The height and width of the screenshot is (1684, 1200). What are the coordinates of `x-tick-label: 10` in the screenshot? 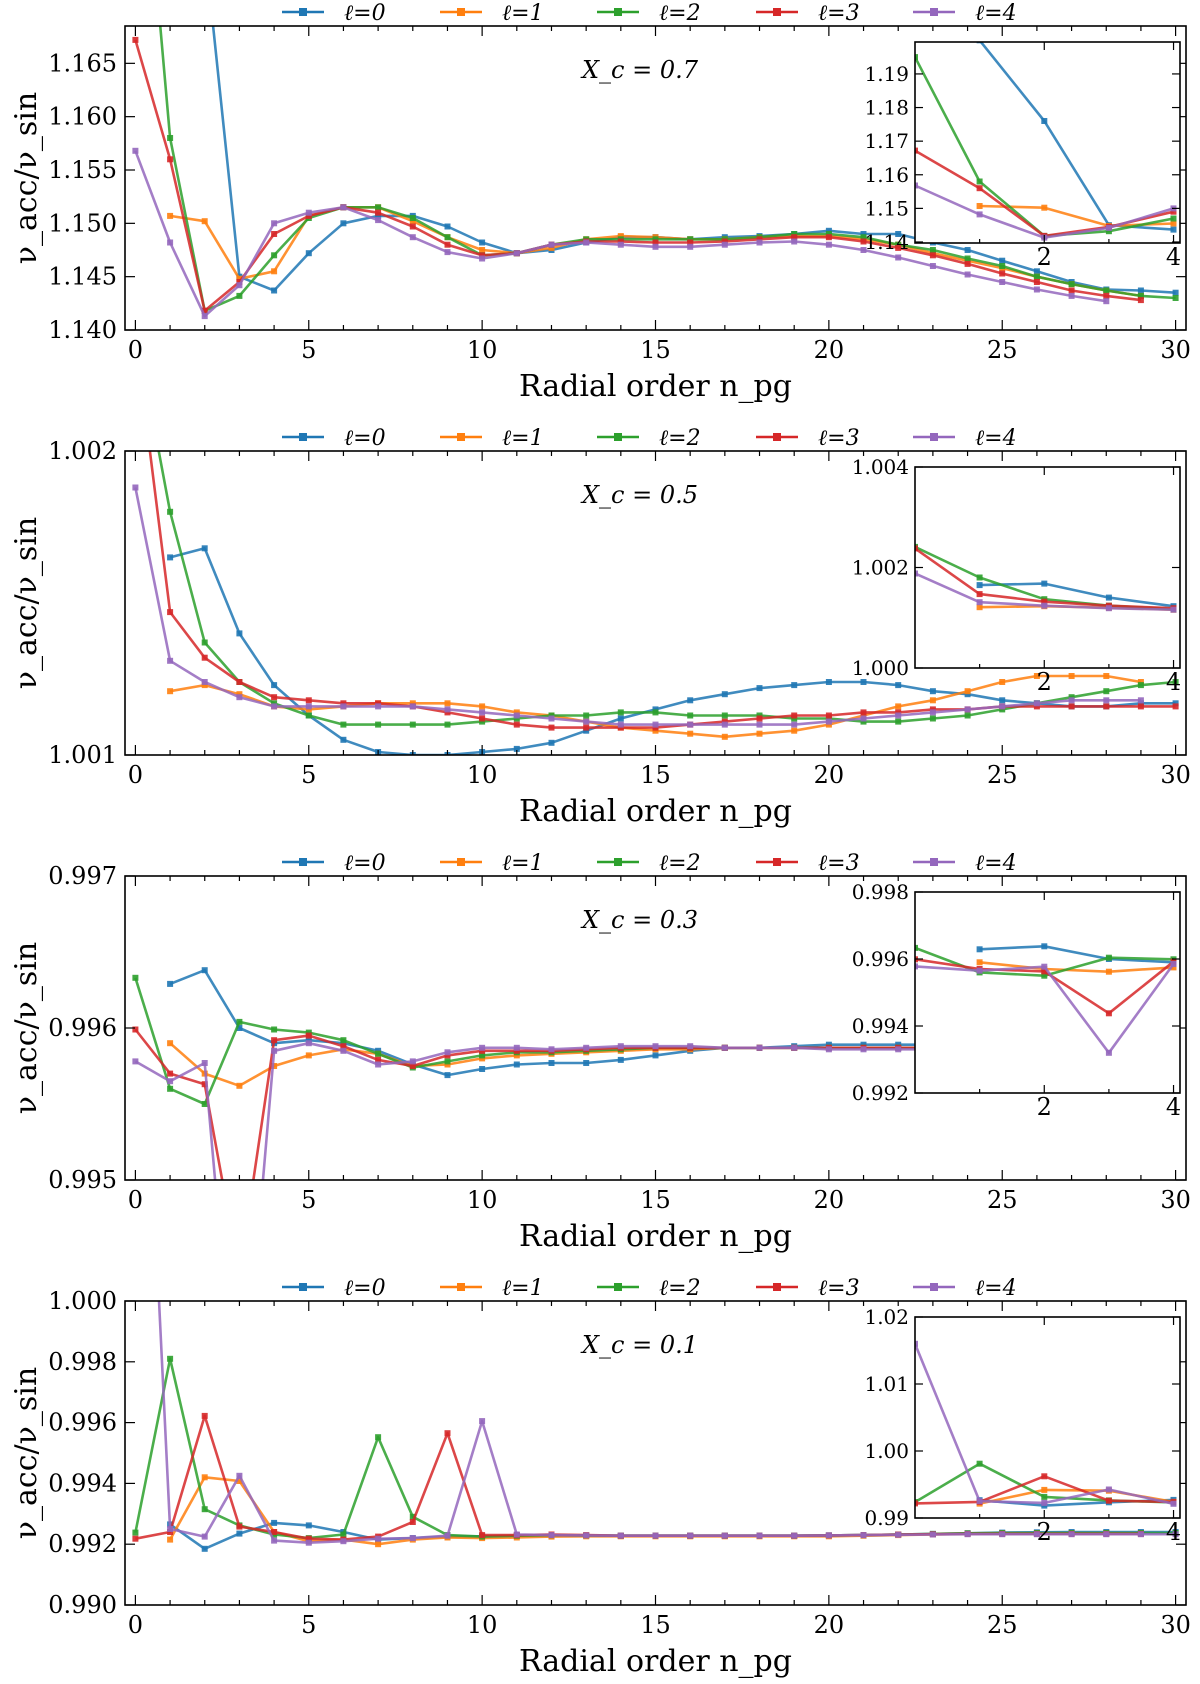 It's located at (482, 775).